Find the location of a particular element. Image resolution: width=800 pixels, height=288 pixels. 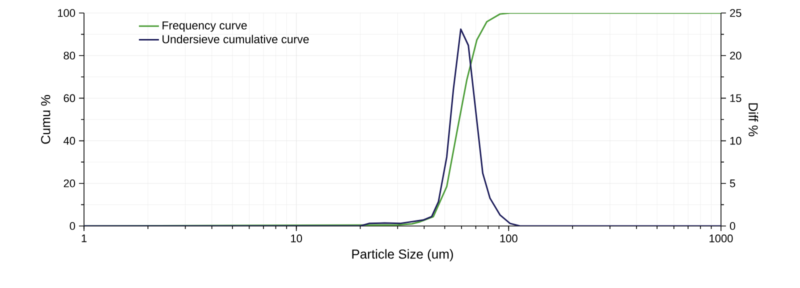

y2-tick-label: 5 is located at coordinates (733, 184).